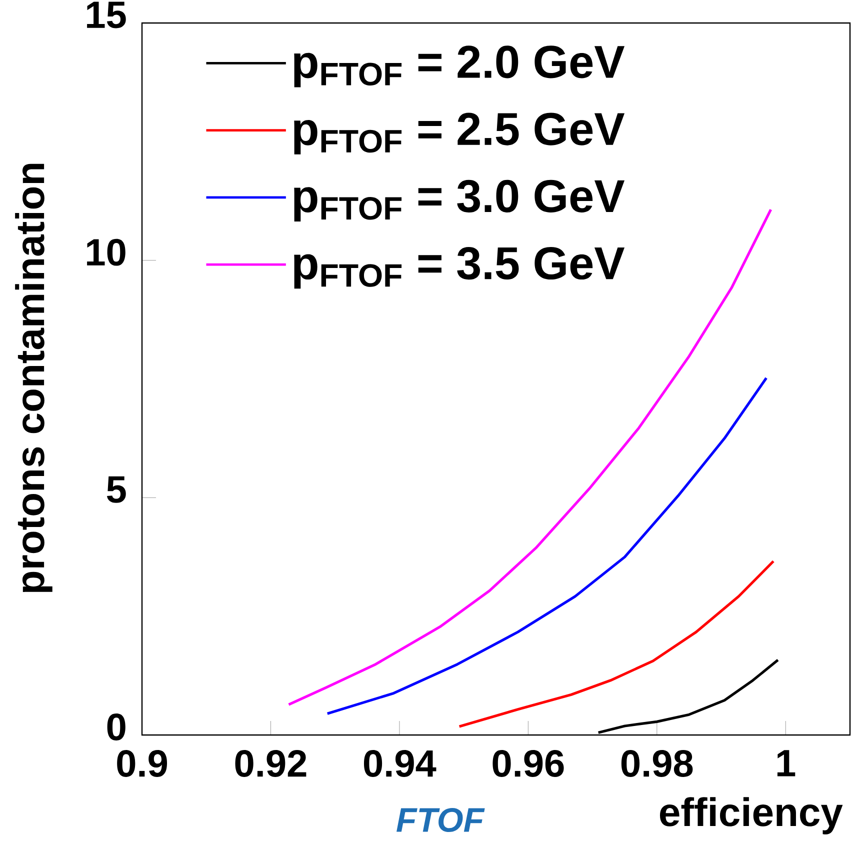 The image size is (854, 856). I want to click on y-tick-label: 10, so click(106, 252).